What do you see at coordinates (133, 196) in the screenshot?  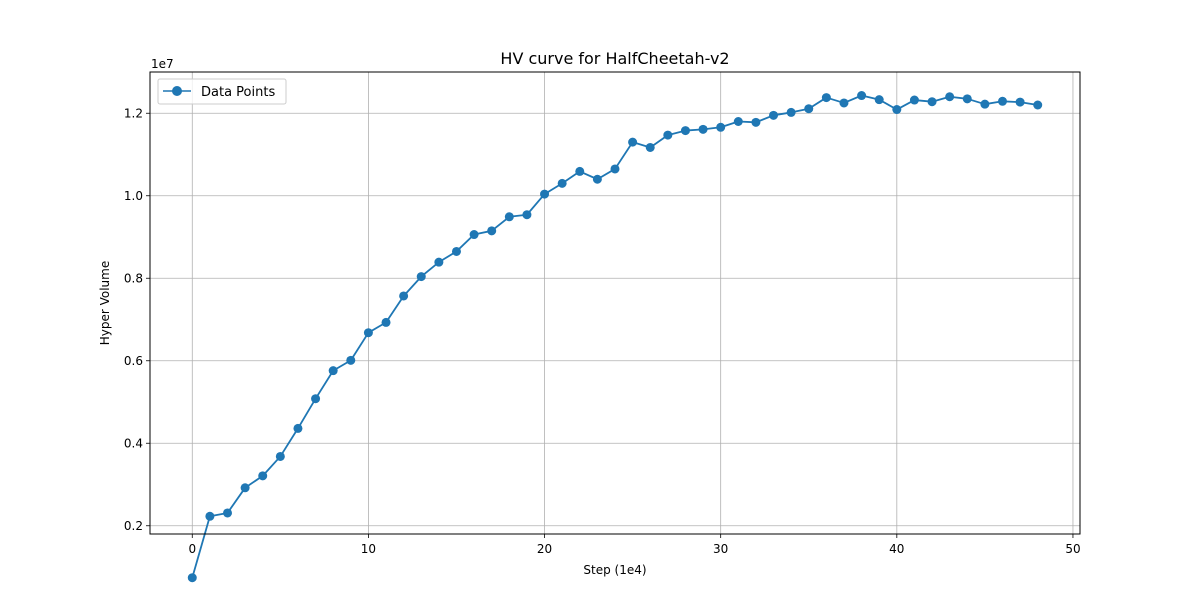 I see `y-tick-label: 1.0` at bounding box center [133, 196].